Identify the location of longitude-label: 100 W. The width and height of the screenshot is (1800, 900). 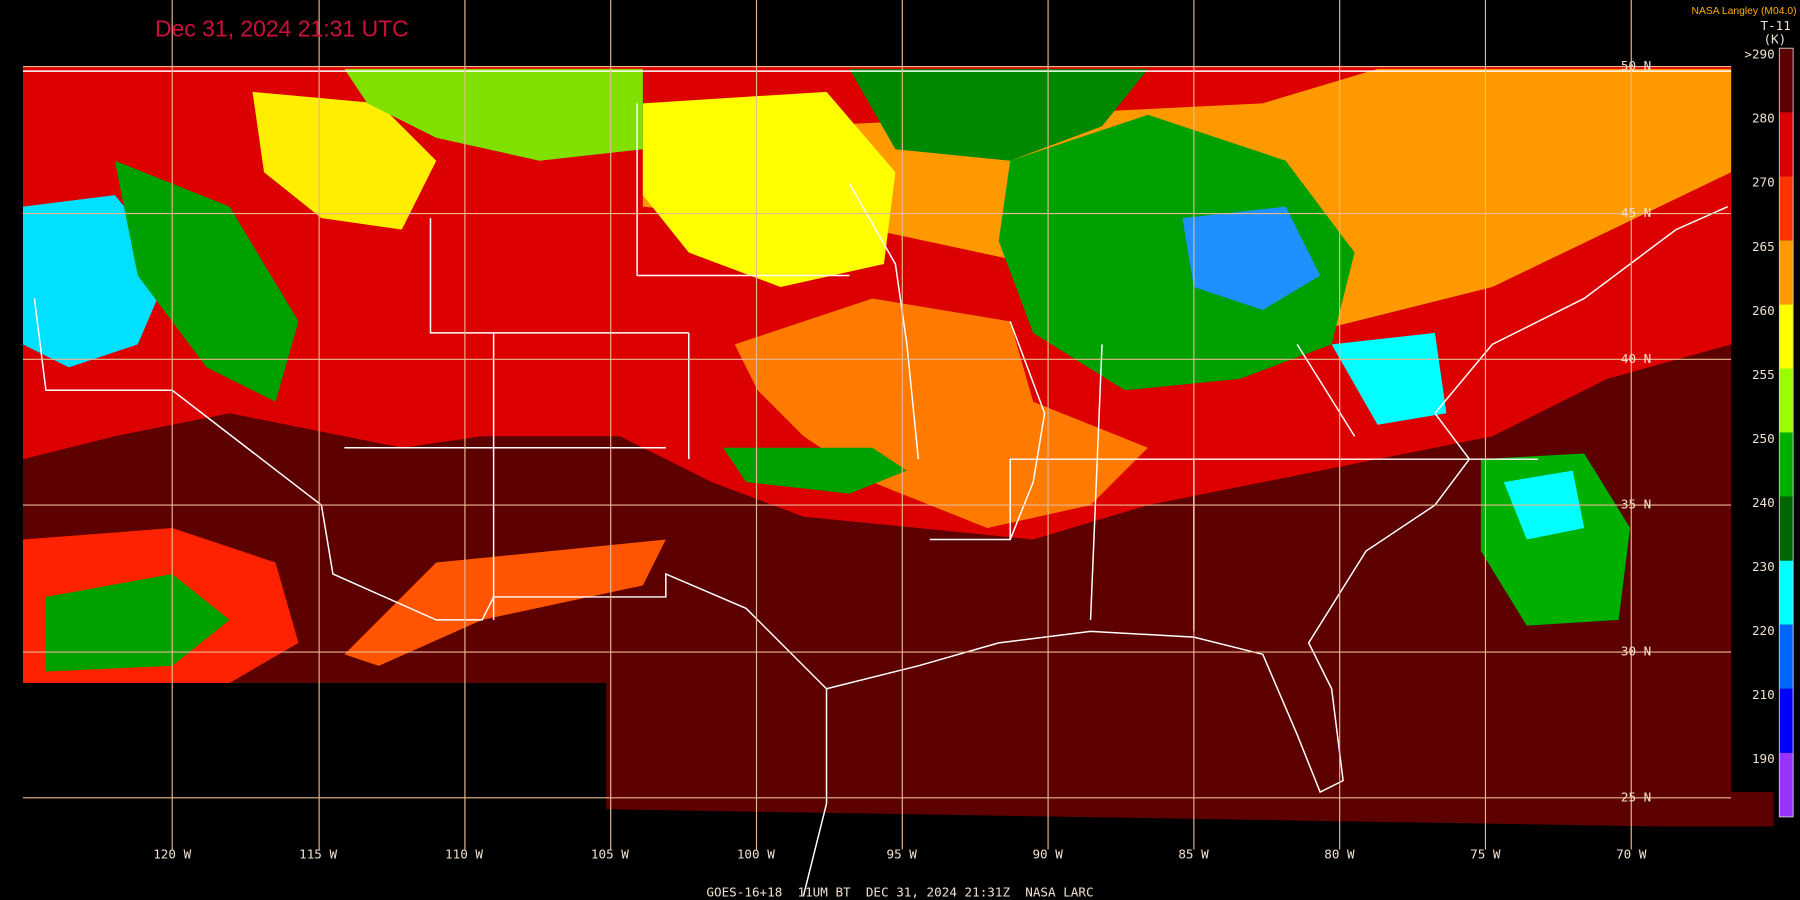
(756, 854).